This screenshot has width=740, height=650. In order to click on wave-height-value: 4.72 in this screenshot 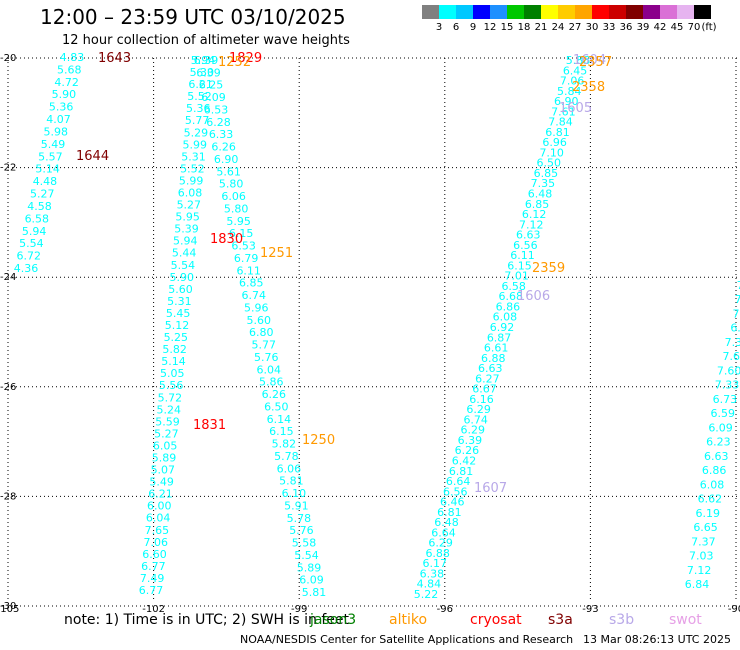, I will do `click(66, 82)`.